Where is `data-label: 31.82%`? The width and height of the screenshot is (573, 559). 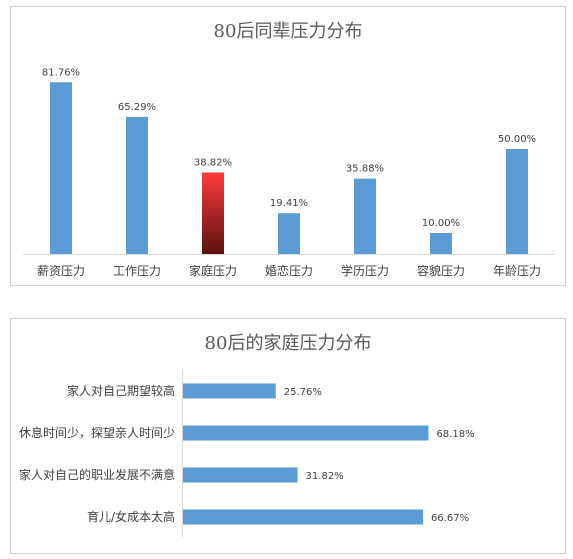
data-label: 31.82% is located at coordinates (325, 476).